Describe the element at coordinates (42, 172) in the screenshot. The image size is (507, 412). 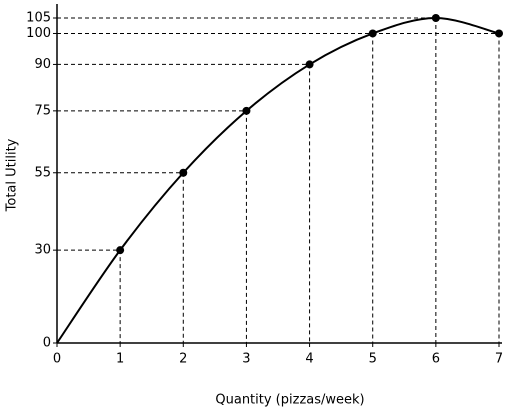
I see `y-tick-label: 55` at that location.